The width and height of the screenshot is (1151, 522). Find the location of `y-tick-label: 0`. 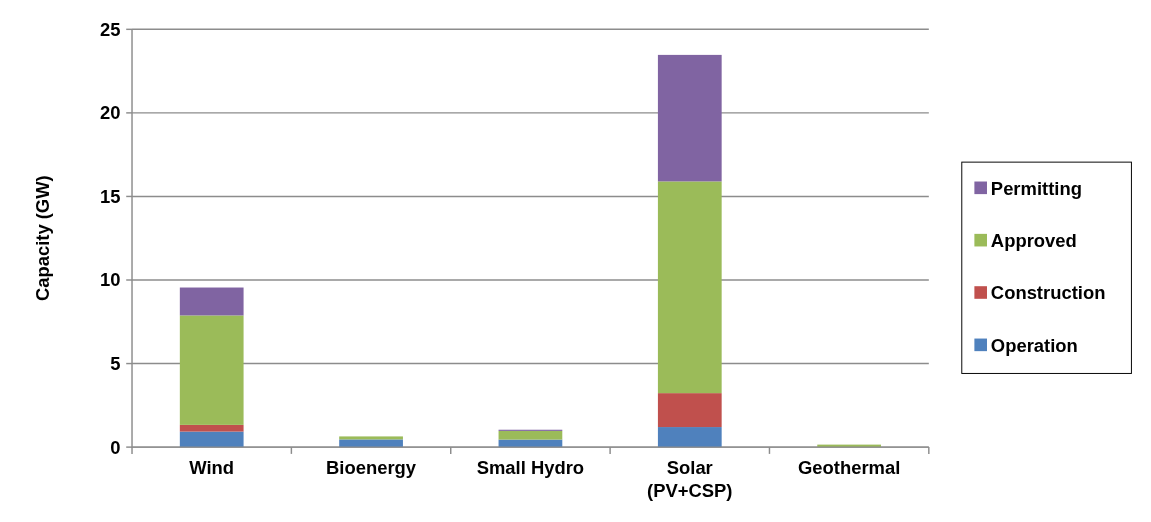

y-tick-label: 0 is located at coordinates (115, 447).